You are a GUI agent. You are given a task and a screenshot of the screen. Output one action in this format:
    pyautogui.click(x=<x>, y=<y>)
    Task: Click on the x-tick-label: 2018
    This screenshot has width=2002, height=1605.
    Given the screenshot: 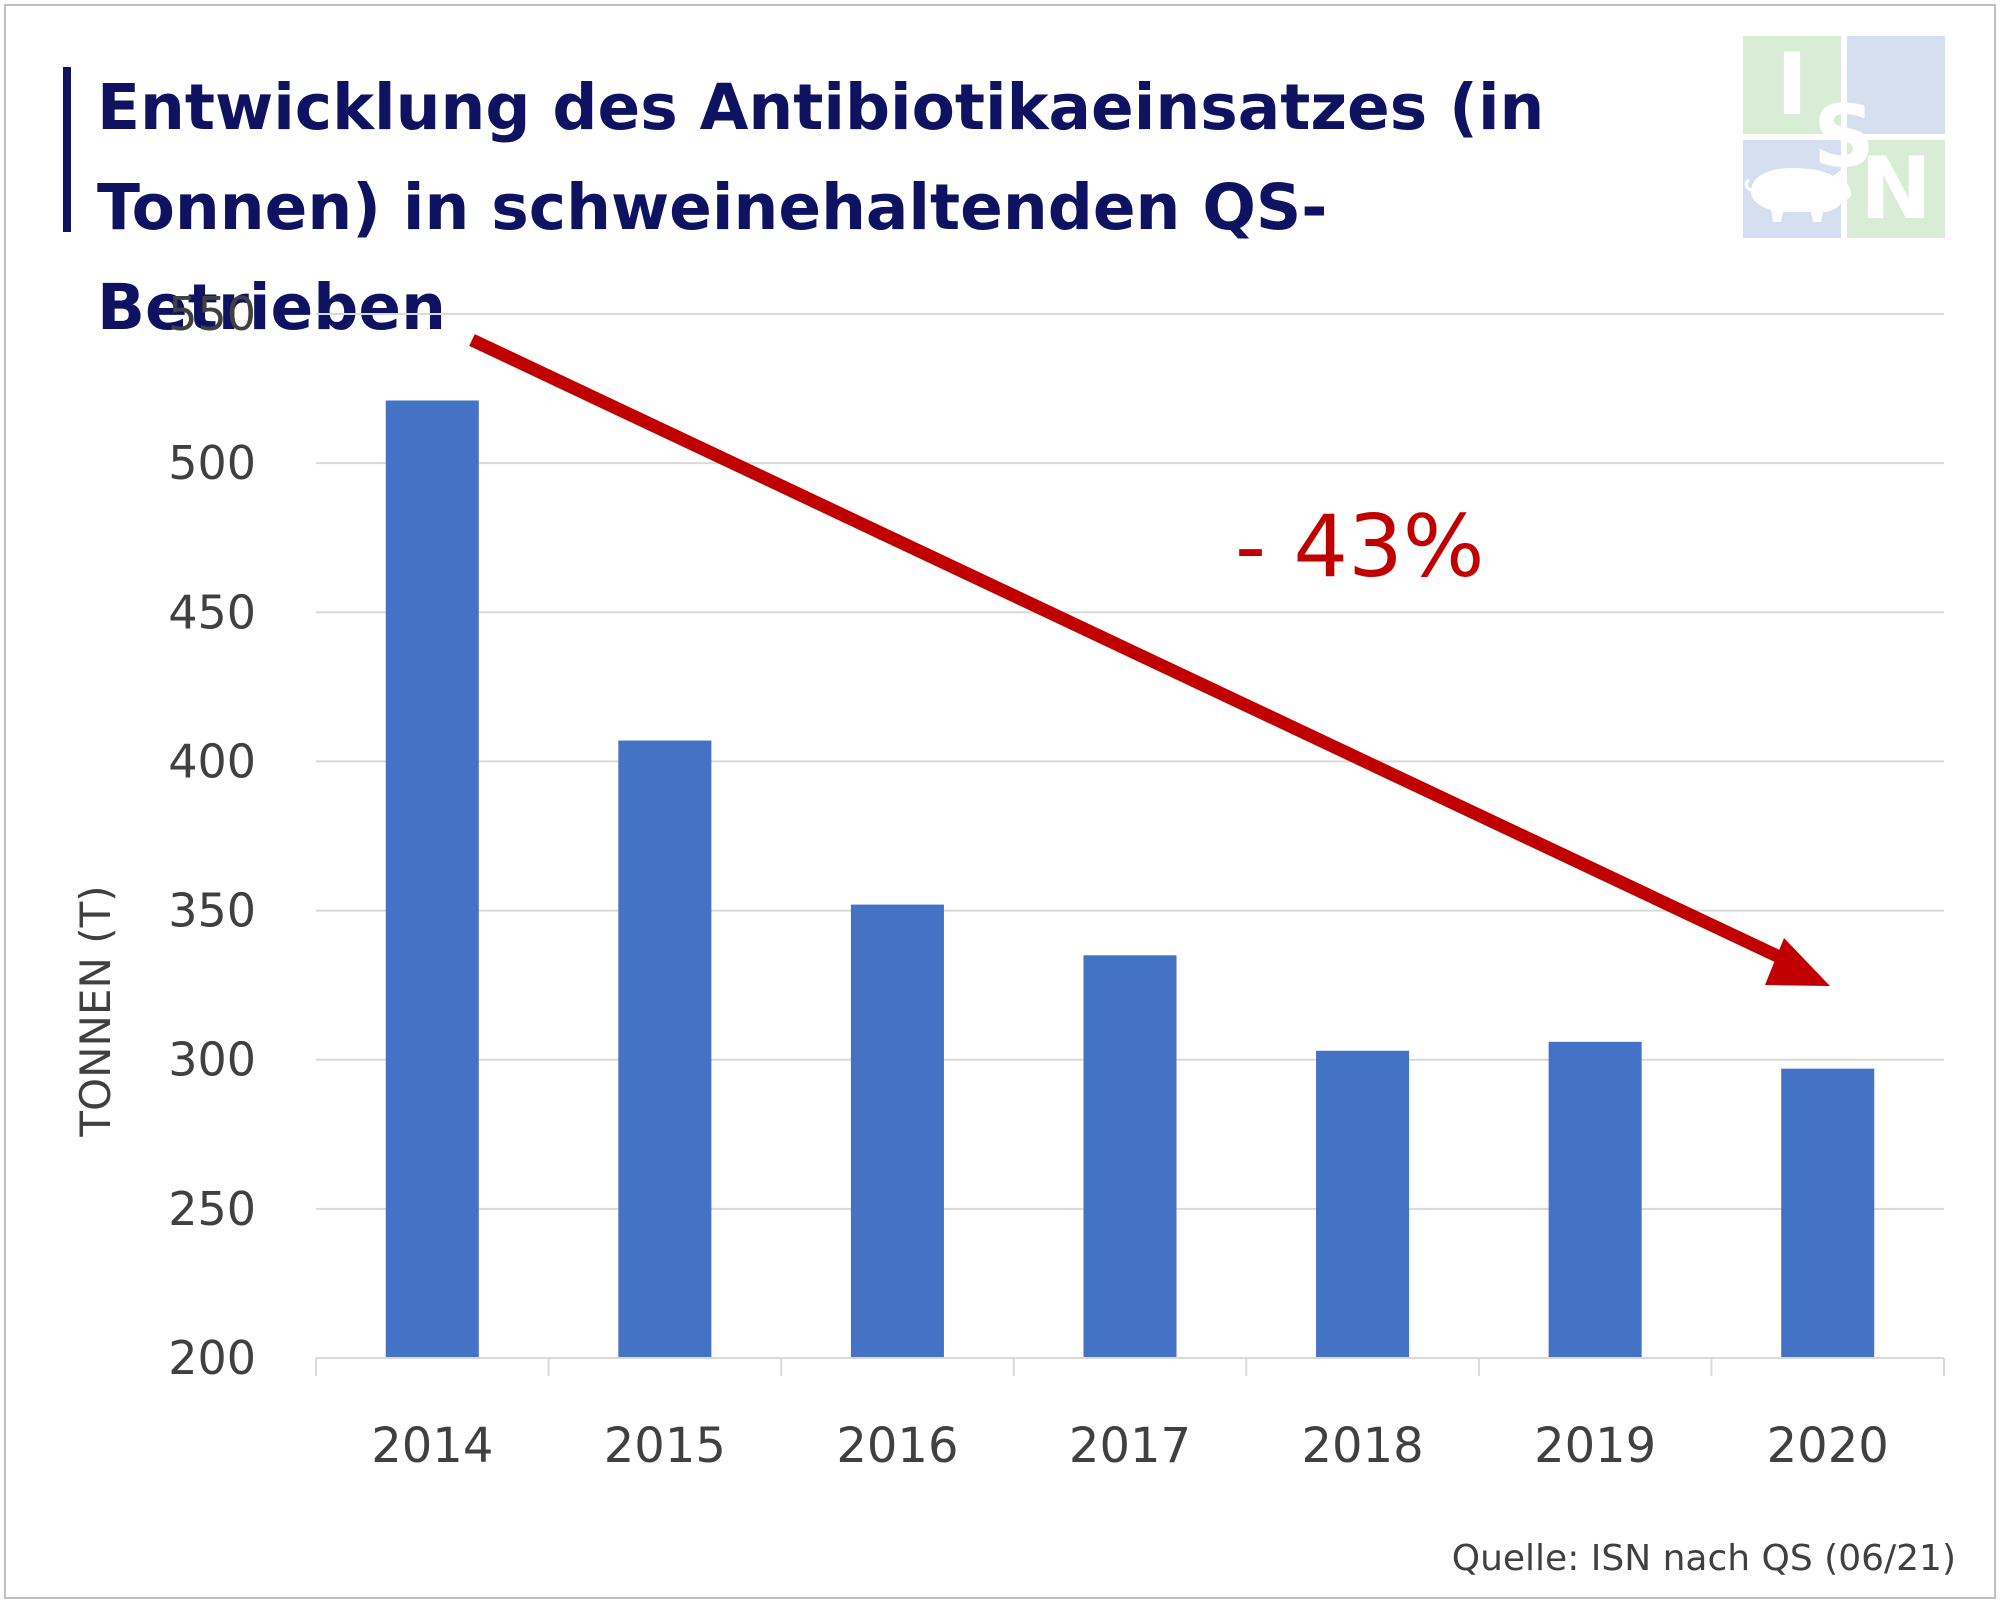 What is the action you would take?
    pyautogui.click(x=1362, y=1446)
    